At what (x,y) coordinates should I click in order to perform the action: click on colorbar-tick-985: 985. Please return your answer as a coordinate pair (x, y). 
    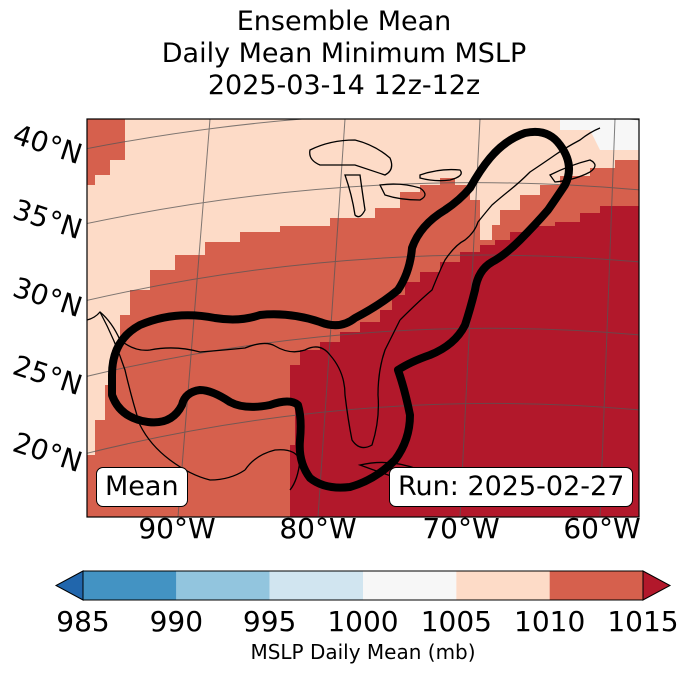
    Looking at the image, I should click on (83, 621).